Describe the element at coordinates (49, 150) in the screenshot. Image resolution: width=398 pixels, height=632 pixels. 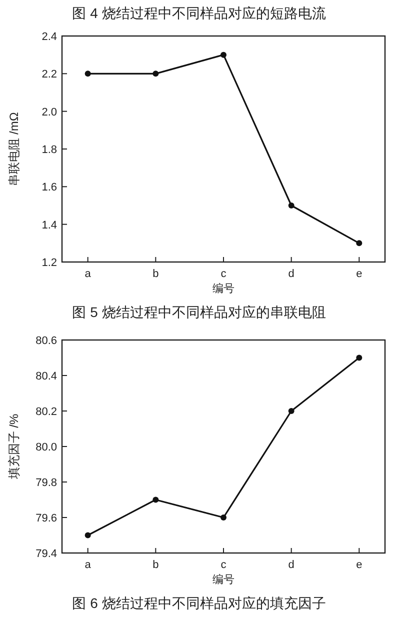
I see `y-tick-label: 1.8` at that location.